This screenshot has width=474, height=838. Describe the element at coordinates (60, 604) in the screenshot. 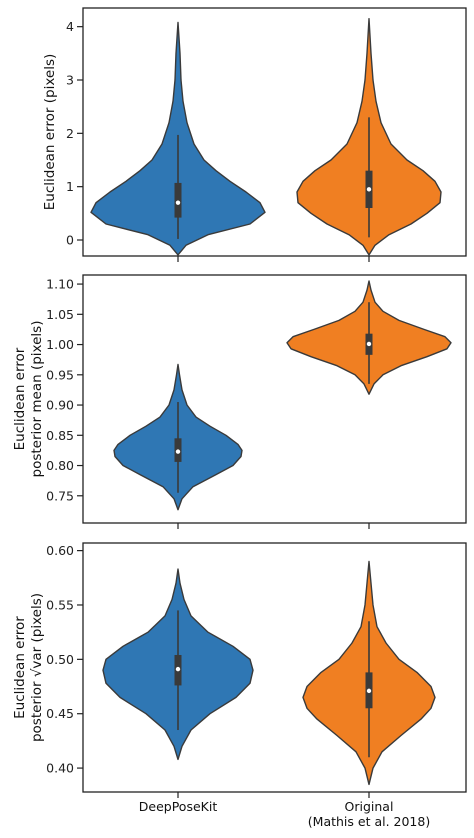

I see `y-tick-label: 0.55` at that location.